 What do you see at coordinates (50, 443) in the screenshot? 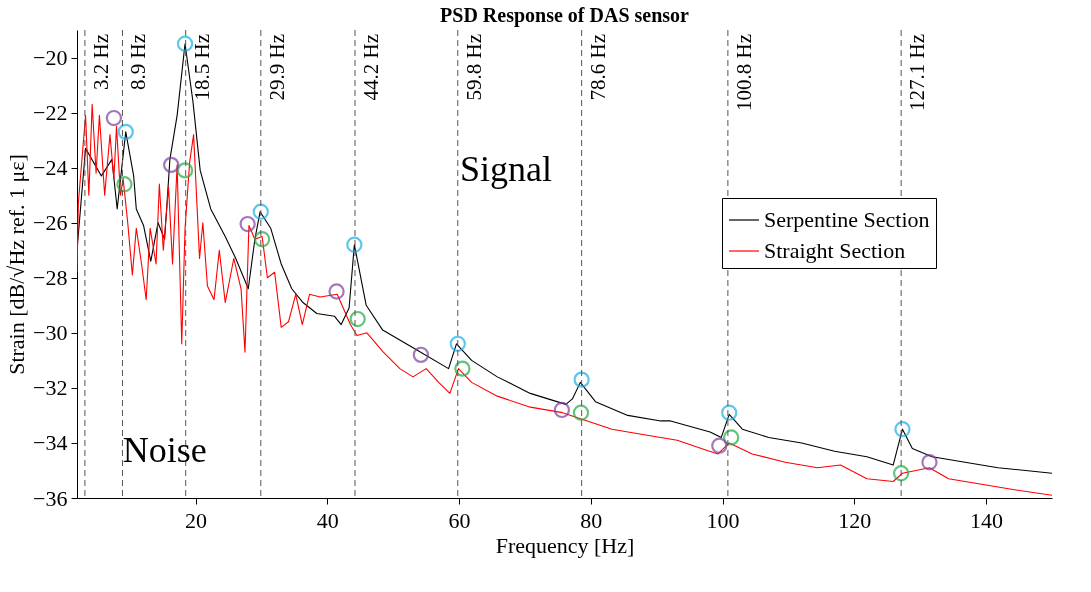
I see `y-tick-label: −34` at bounding box center [50, 443].